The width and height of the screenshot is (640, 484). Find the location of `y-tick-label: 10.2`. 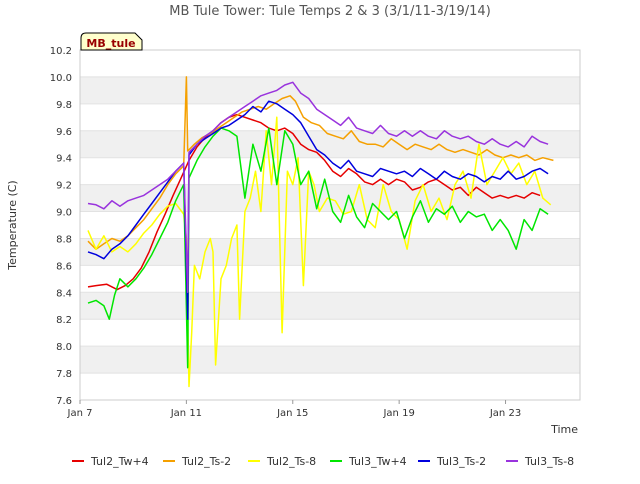

y-tick-label: 10.2 is located at coordinates (61, 51).